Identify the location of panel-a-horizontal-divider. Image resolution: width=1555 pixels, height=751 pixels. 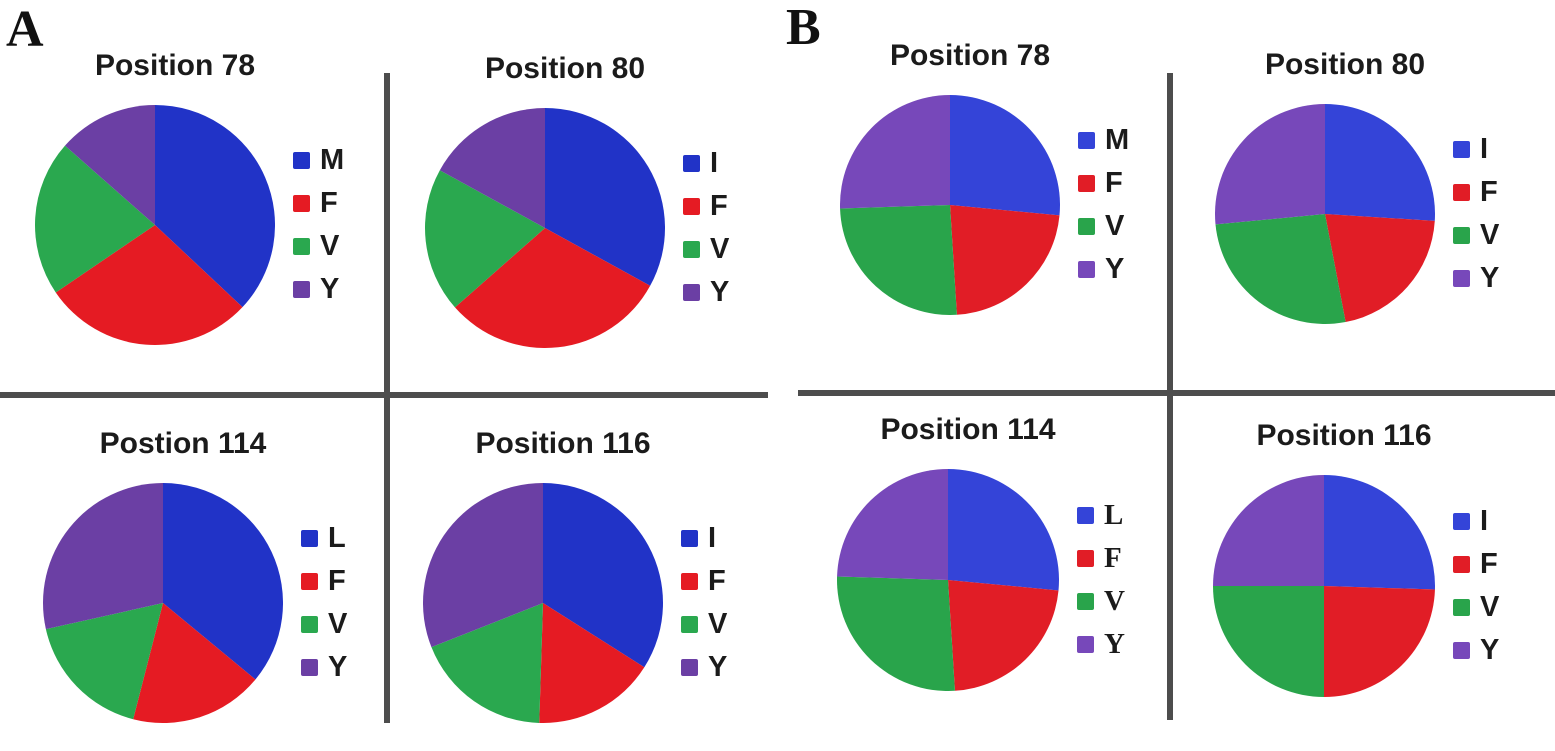
(384, 395).